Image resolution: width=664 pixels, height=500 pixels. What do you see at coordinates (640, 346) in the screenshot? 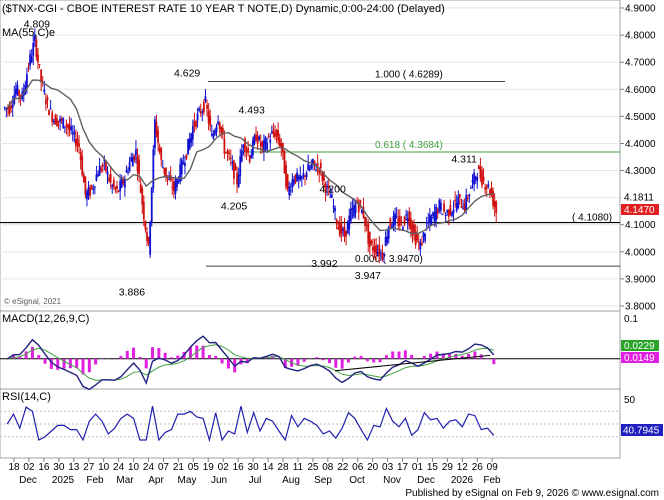
I see `macd-value-tag: 0.0229` at bounding box center [640, 346].